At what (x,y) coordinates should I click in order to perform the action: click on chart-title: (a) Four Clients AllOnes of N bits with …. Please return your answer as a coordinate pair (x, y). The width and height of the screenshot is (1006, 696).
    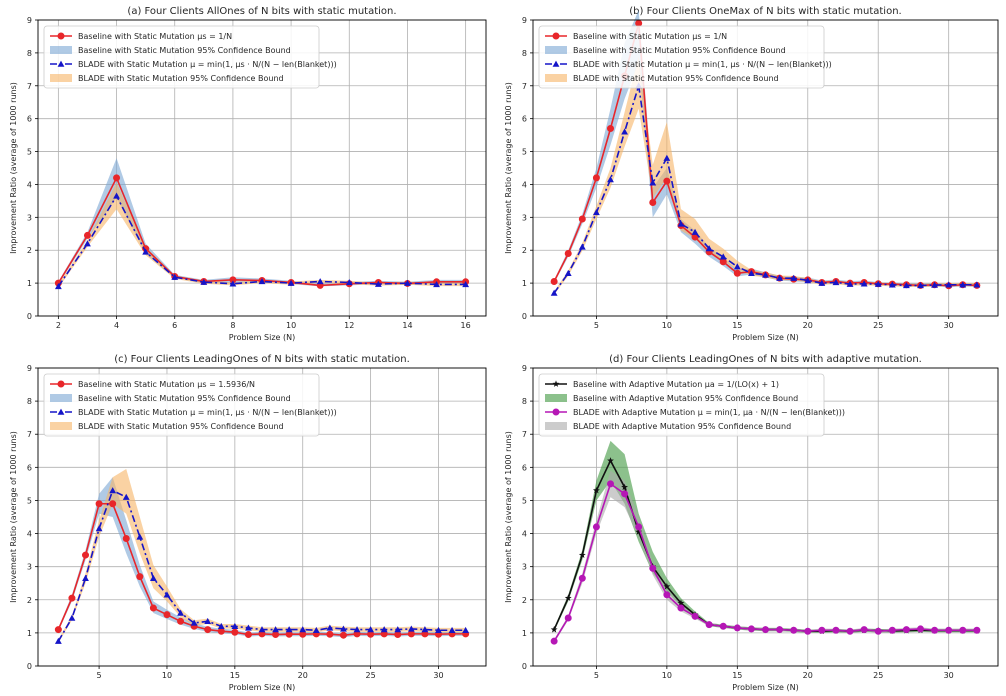
    Looking at the image, I should click on (261, 11).